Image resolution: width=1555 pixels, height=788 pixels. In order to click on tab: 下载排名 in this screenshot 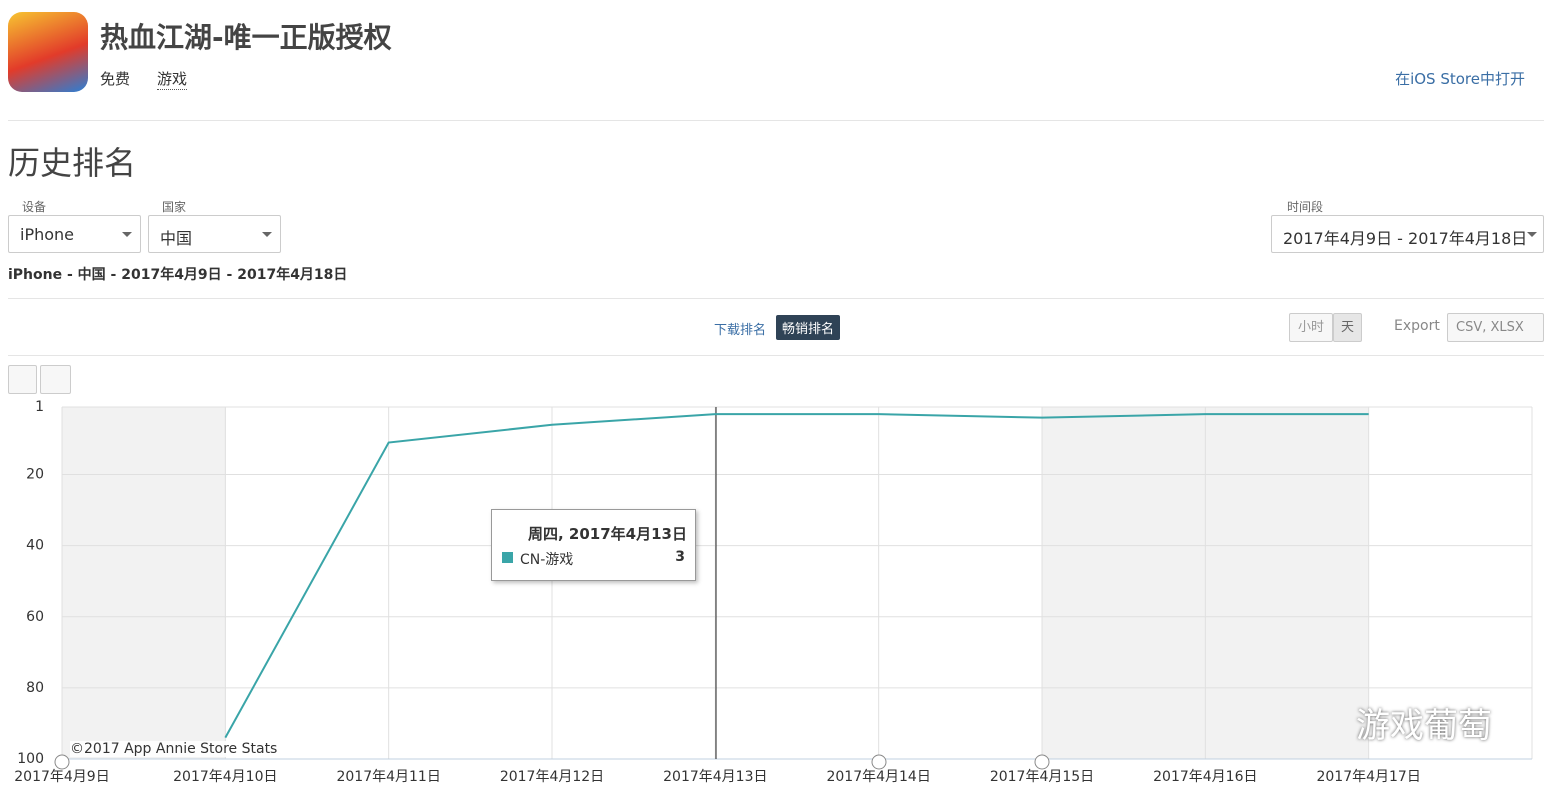, I will do `click(740, 330)`.